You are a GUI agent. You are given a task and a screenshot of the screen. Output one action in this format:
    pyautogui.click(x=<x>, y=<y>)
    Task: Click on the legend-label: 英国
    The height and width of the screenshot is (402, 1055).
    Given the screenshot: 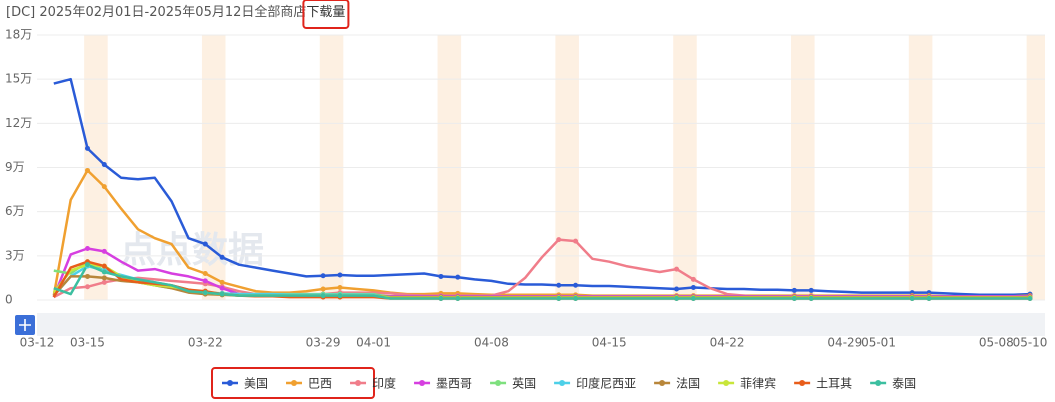 What is the action you would take?
    pyautogui.click(x=524, y=384)
    